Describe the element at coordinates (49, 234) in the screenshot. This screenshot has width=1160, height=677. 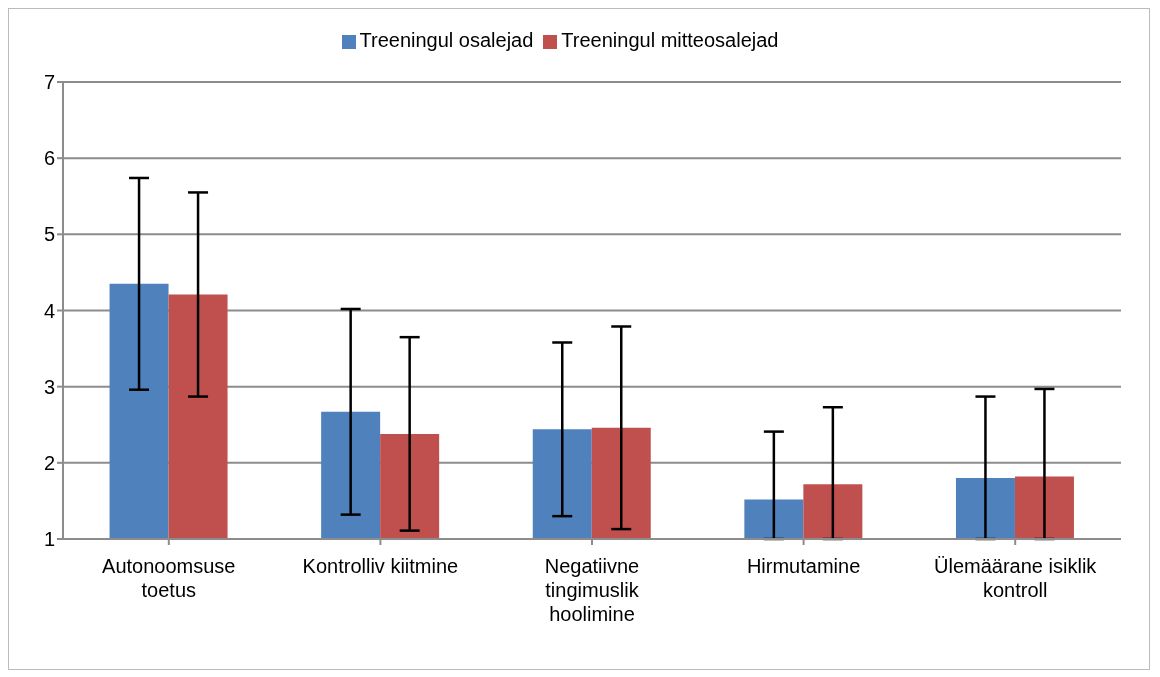
I see `y-tick-label: 5` at that location.